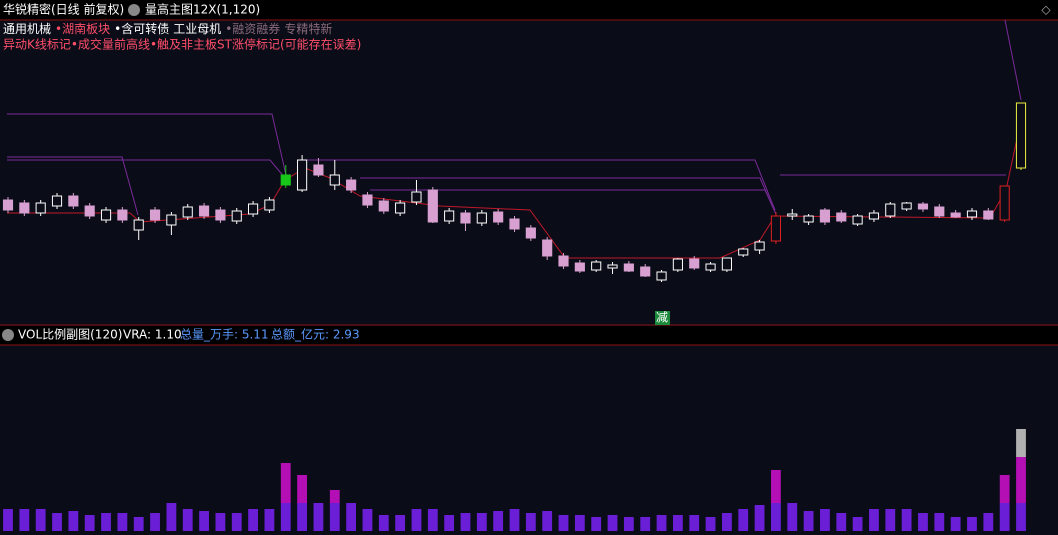 The image size is (1058, 535). Describe the element at coordinates (1046, 10) in the screenshot. I see `collapse-icon: ◇` at that location.